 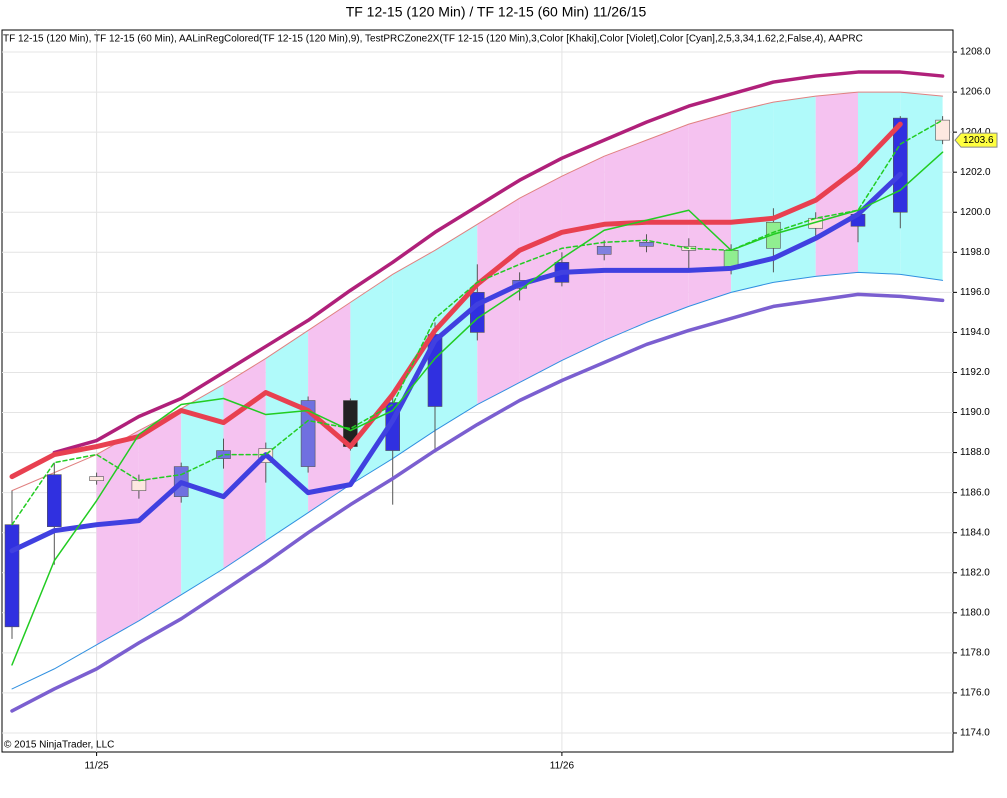 I want to click on x-tick-label: 11/26, so click(x=562, y=766).